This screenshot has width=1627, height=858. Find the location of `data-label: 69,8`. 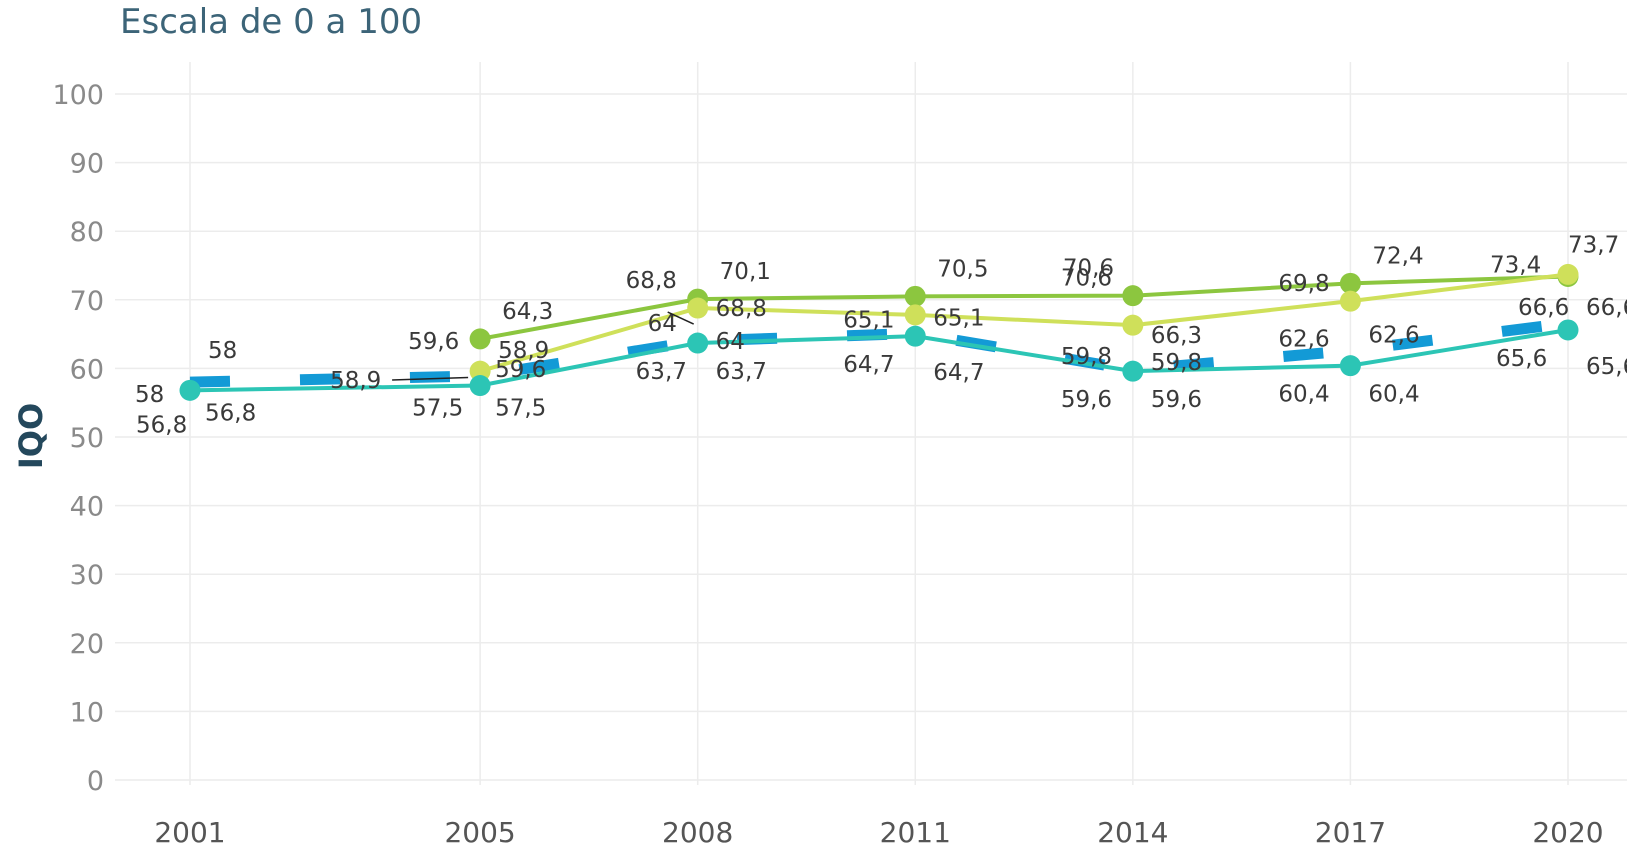

data-label: 69,8 is located at coordinates (1303, 284).